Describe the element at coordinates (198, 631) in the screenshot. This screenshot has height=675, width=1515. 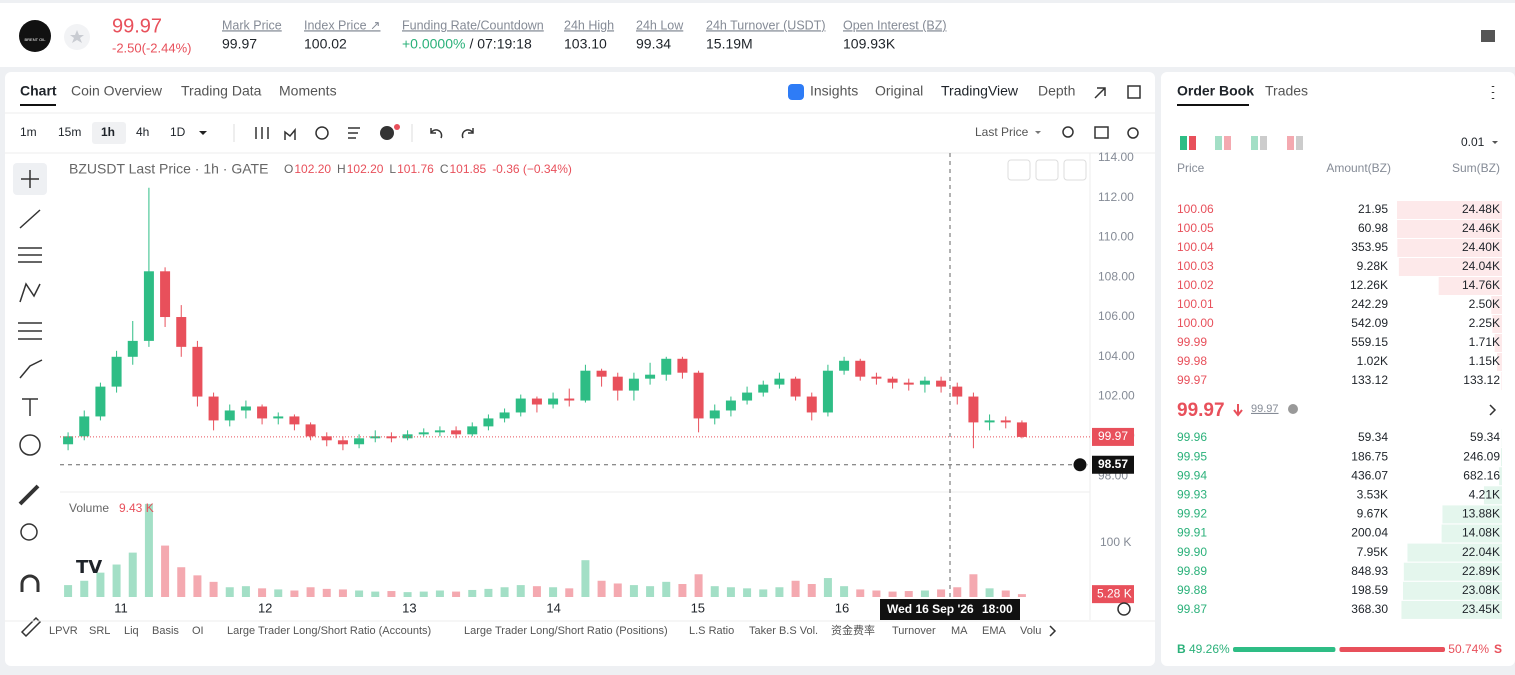
I see `indicator-tab: OI` at that location.